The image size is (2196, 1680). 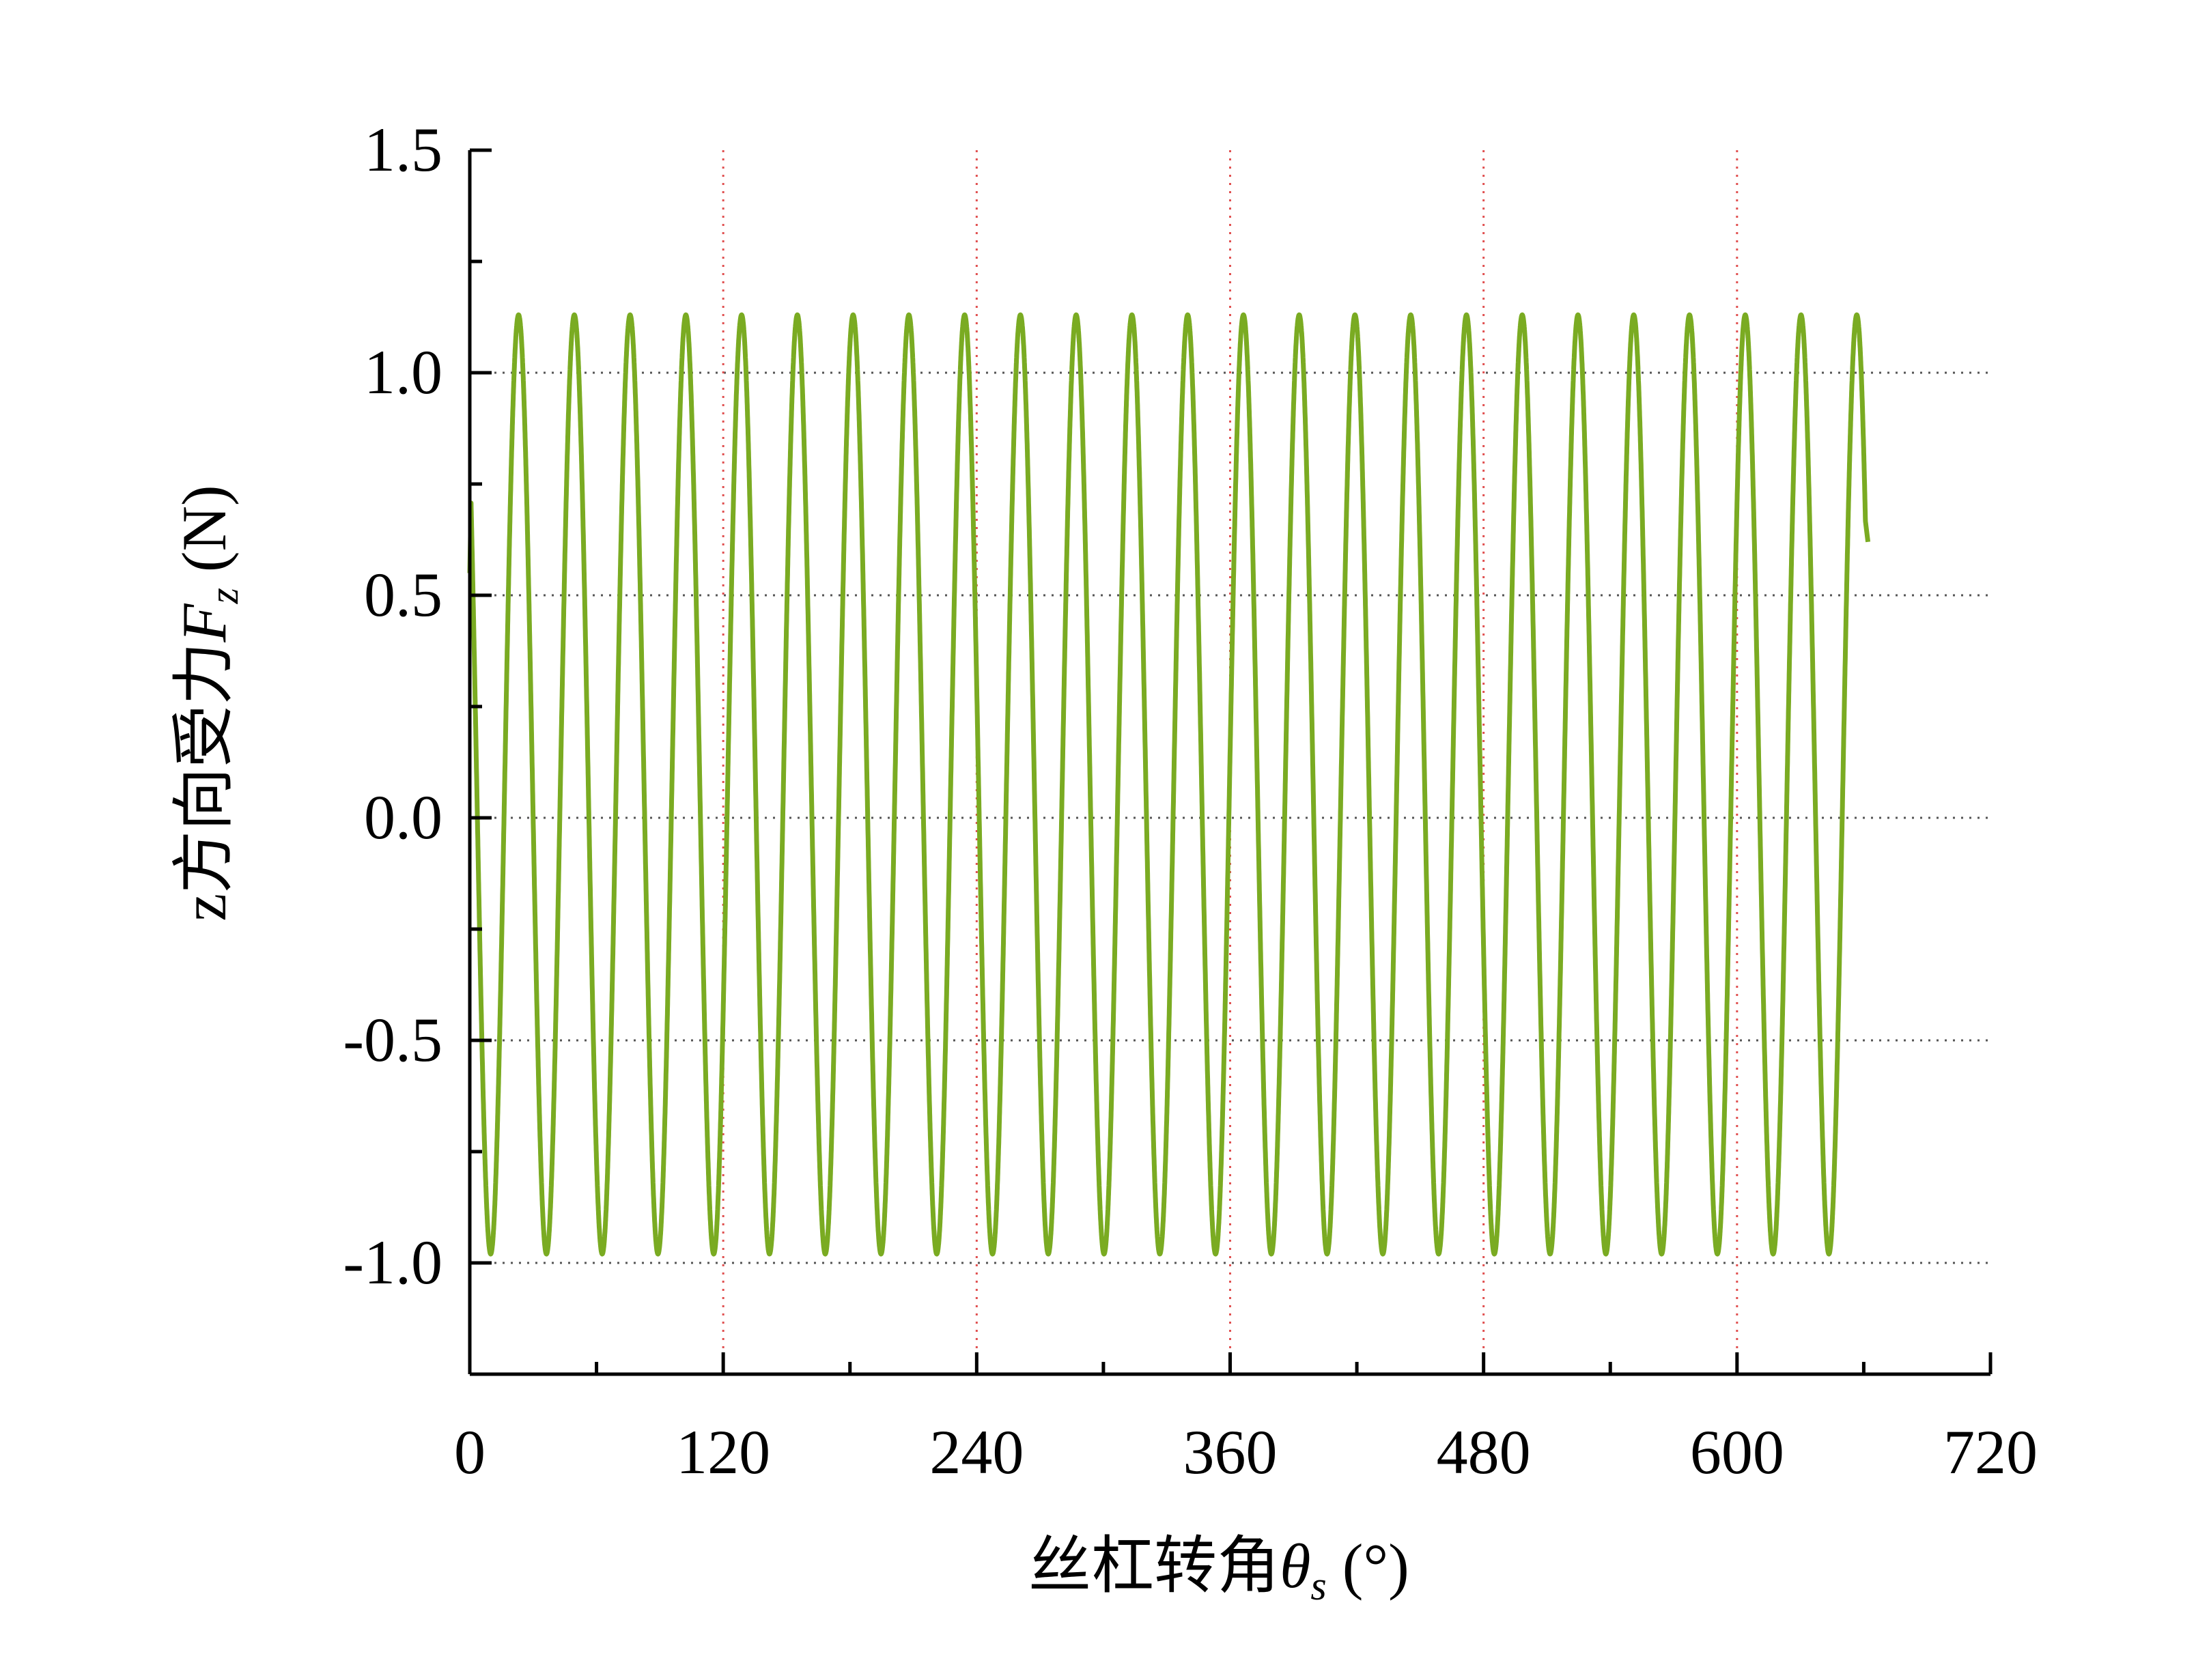 I want to click on y-tick-label: 1.5, so click(x=403, y=149).